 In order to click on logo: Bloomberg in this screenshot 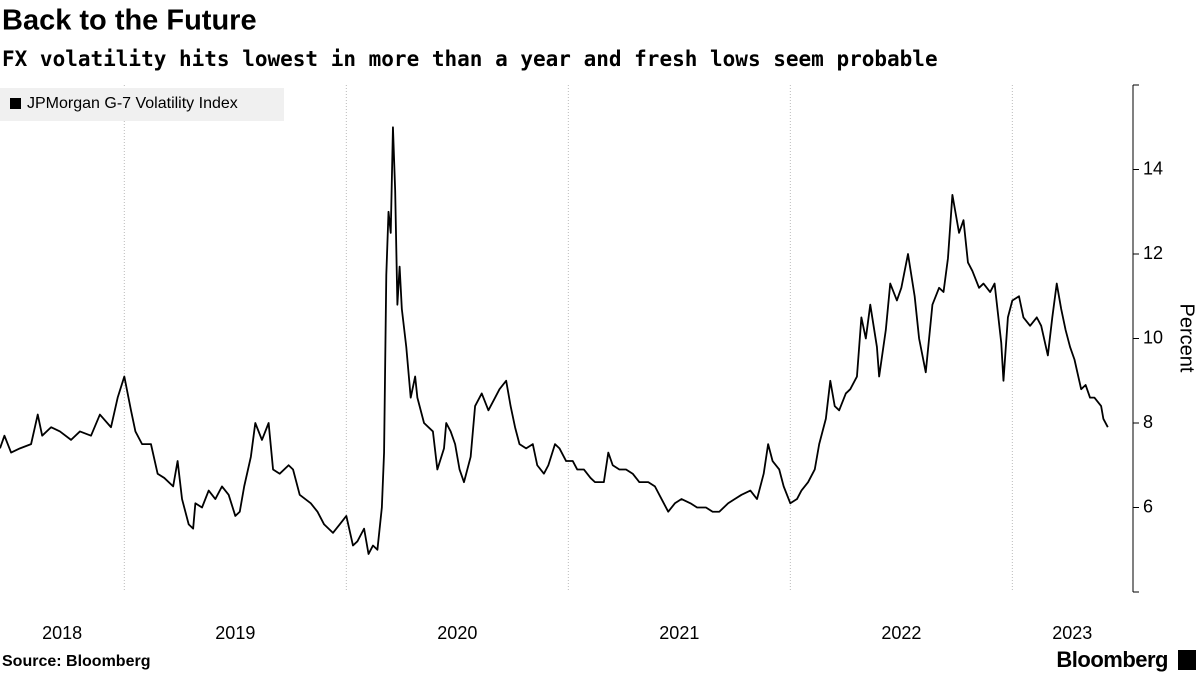, I will do `click(1112, 659)`.